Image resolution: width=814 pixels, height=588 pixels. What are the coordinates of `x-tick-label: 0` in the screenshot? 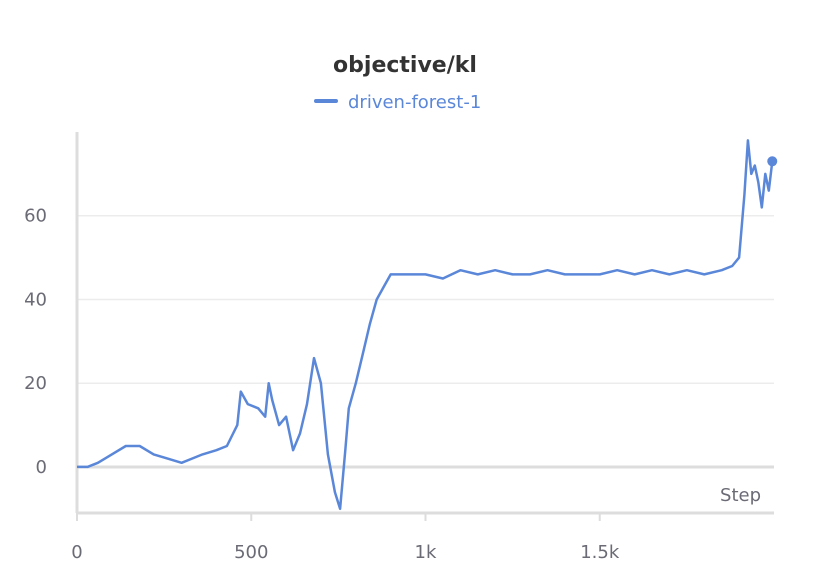 It's located at (76, 552).